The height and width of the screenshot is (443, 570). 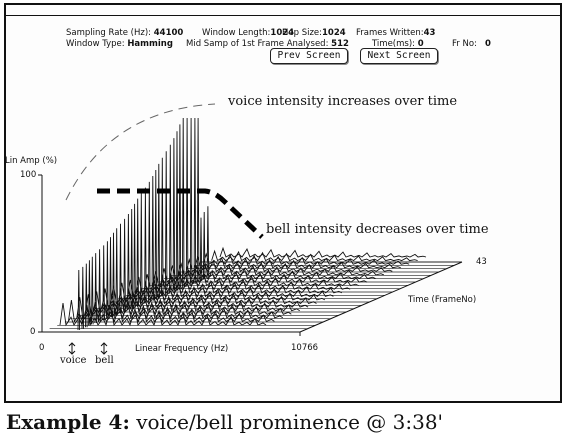 I want to click on sampling-rate-readout: Sampling Rate (Hz): 44100, so click(x=124, y=33).